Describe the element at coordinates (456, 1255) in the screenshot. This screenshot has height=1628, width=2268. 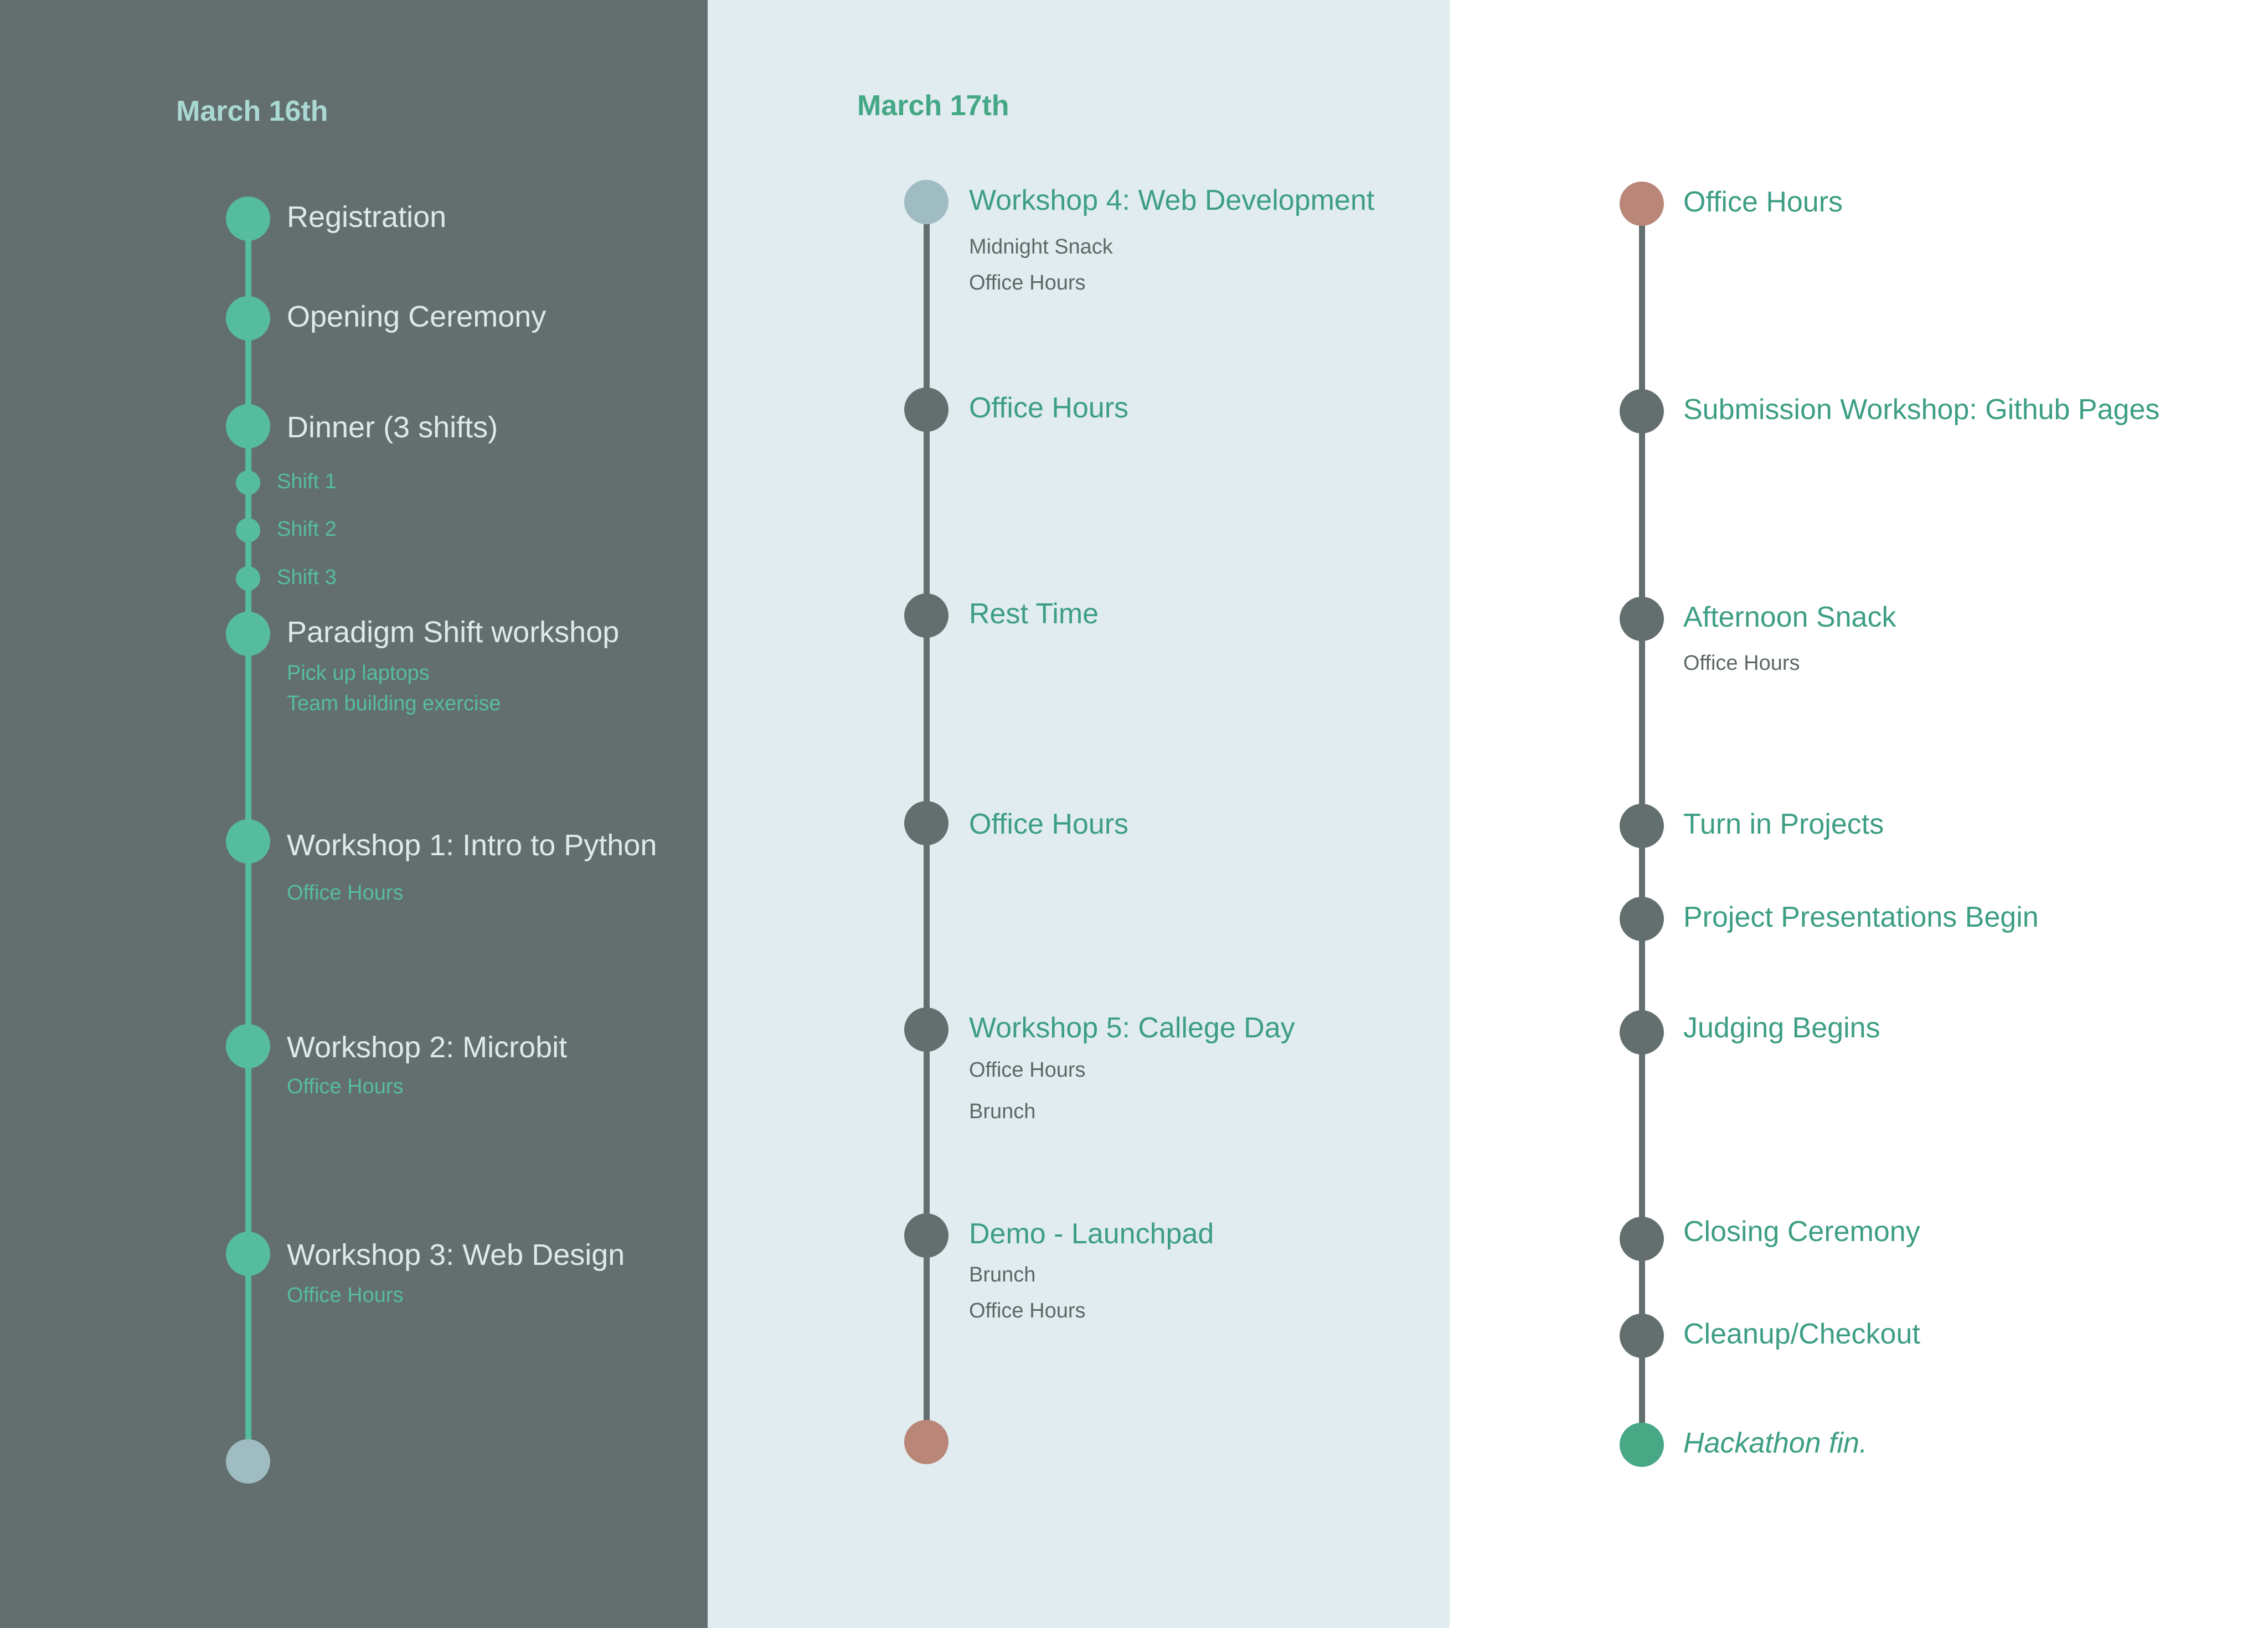
I see `event-title: Workshop 3: Web Design` at that location.